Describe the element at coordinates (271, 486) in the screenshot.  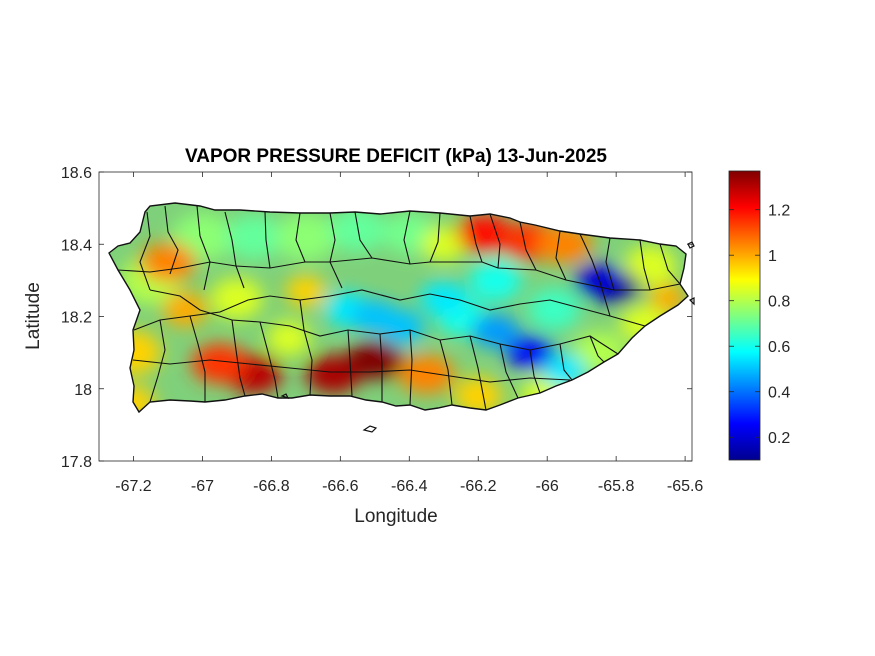
I see `x-tick-label: -66.8` at that location.